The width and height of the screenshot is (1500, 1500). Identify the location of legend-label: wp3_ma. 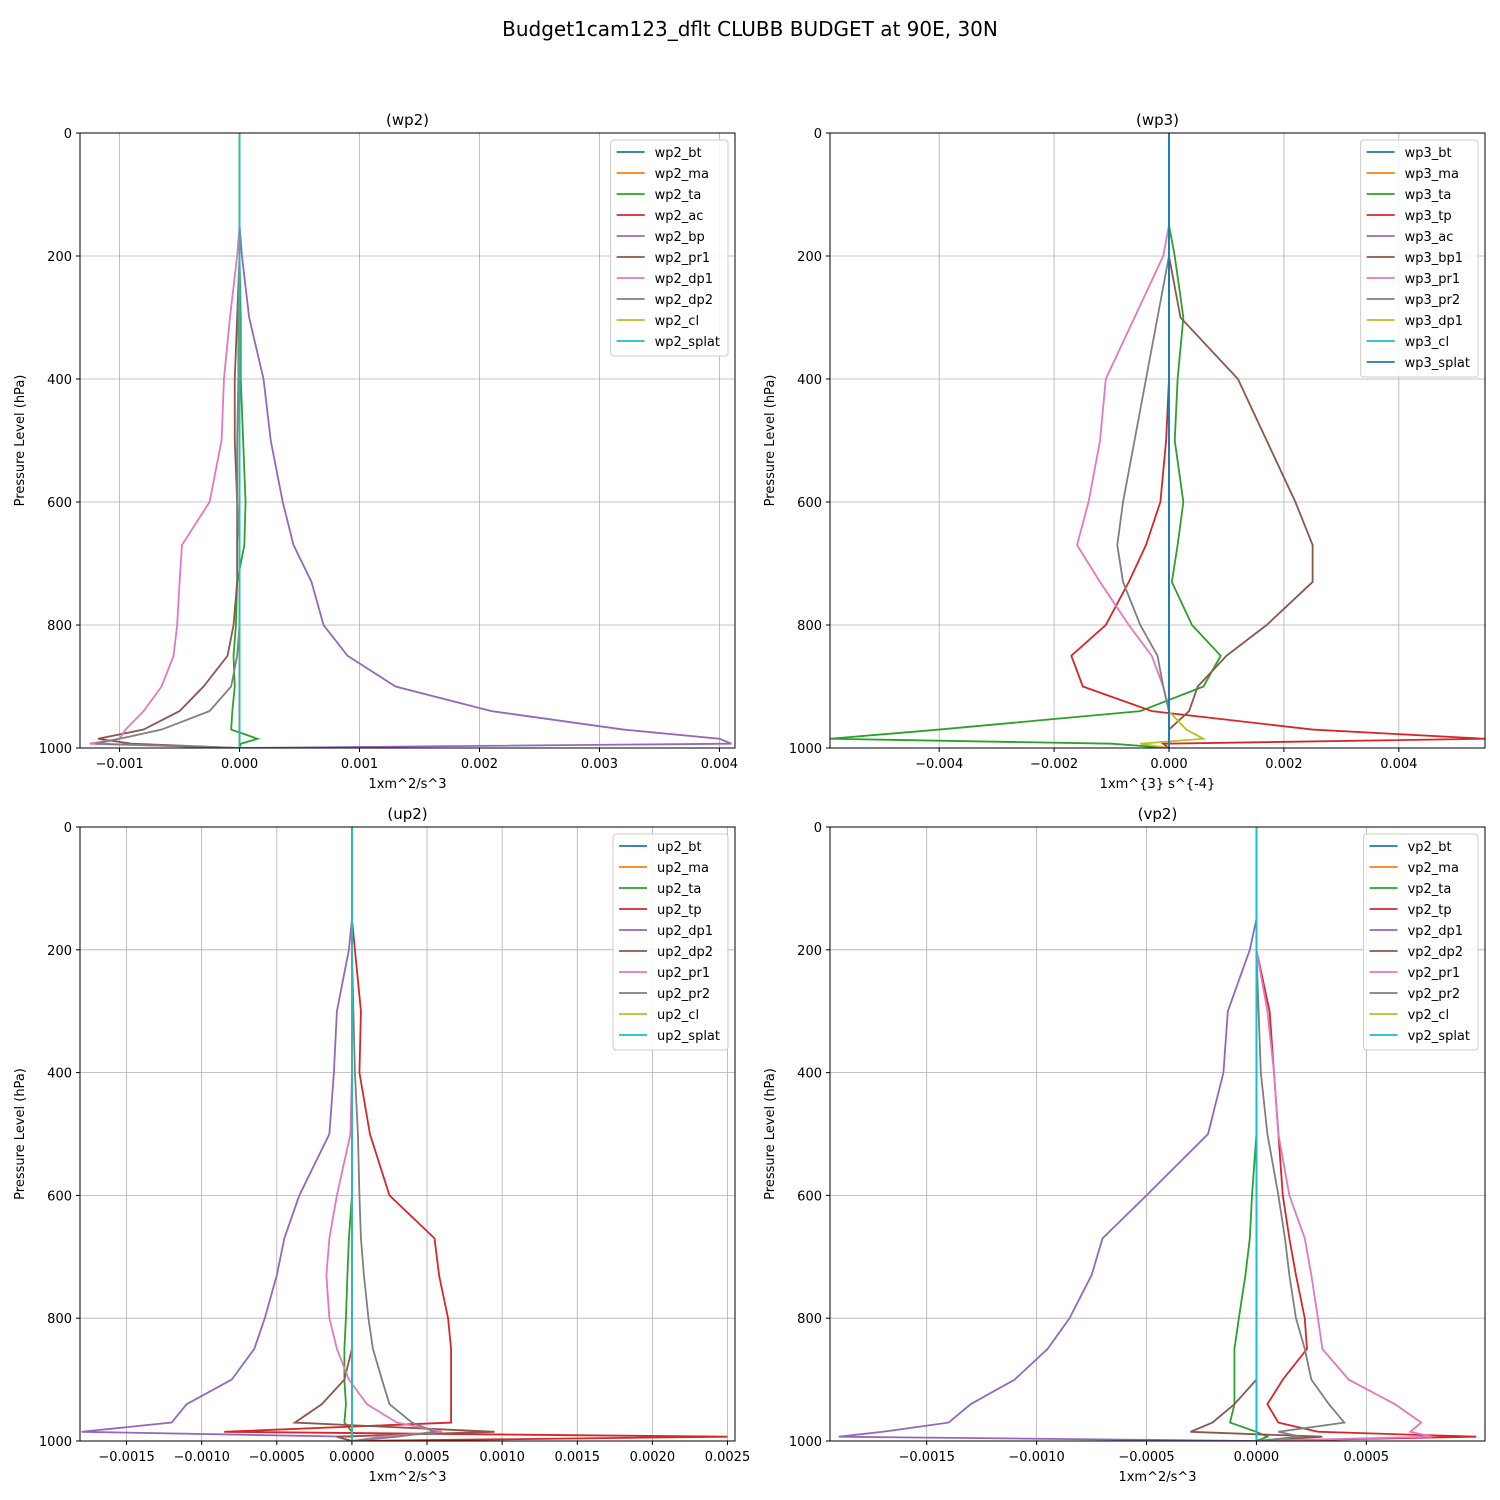
(1432, 174).